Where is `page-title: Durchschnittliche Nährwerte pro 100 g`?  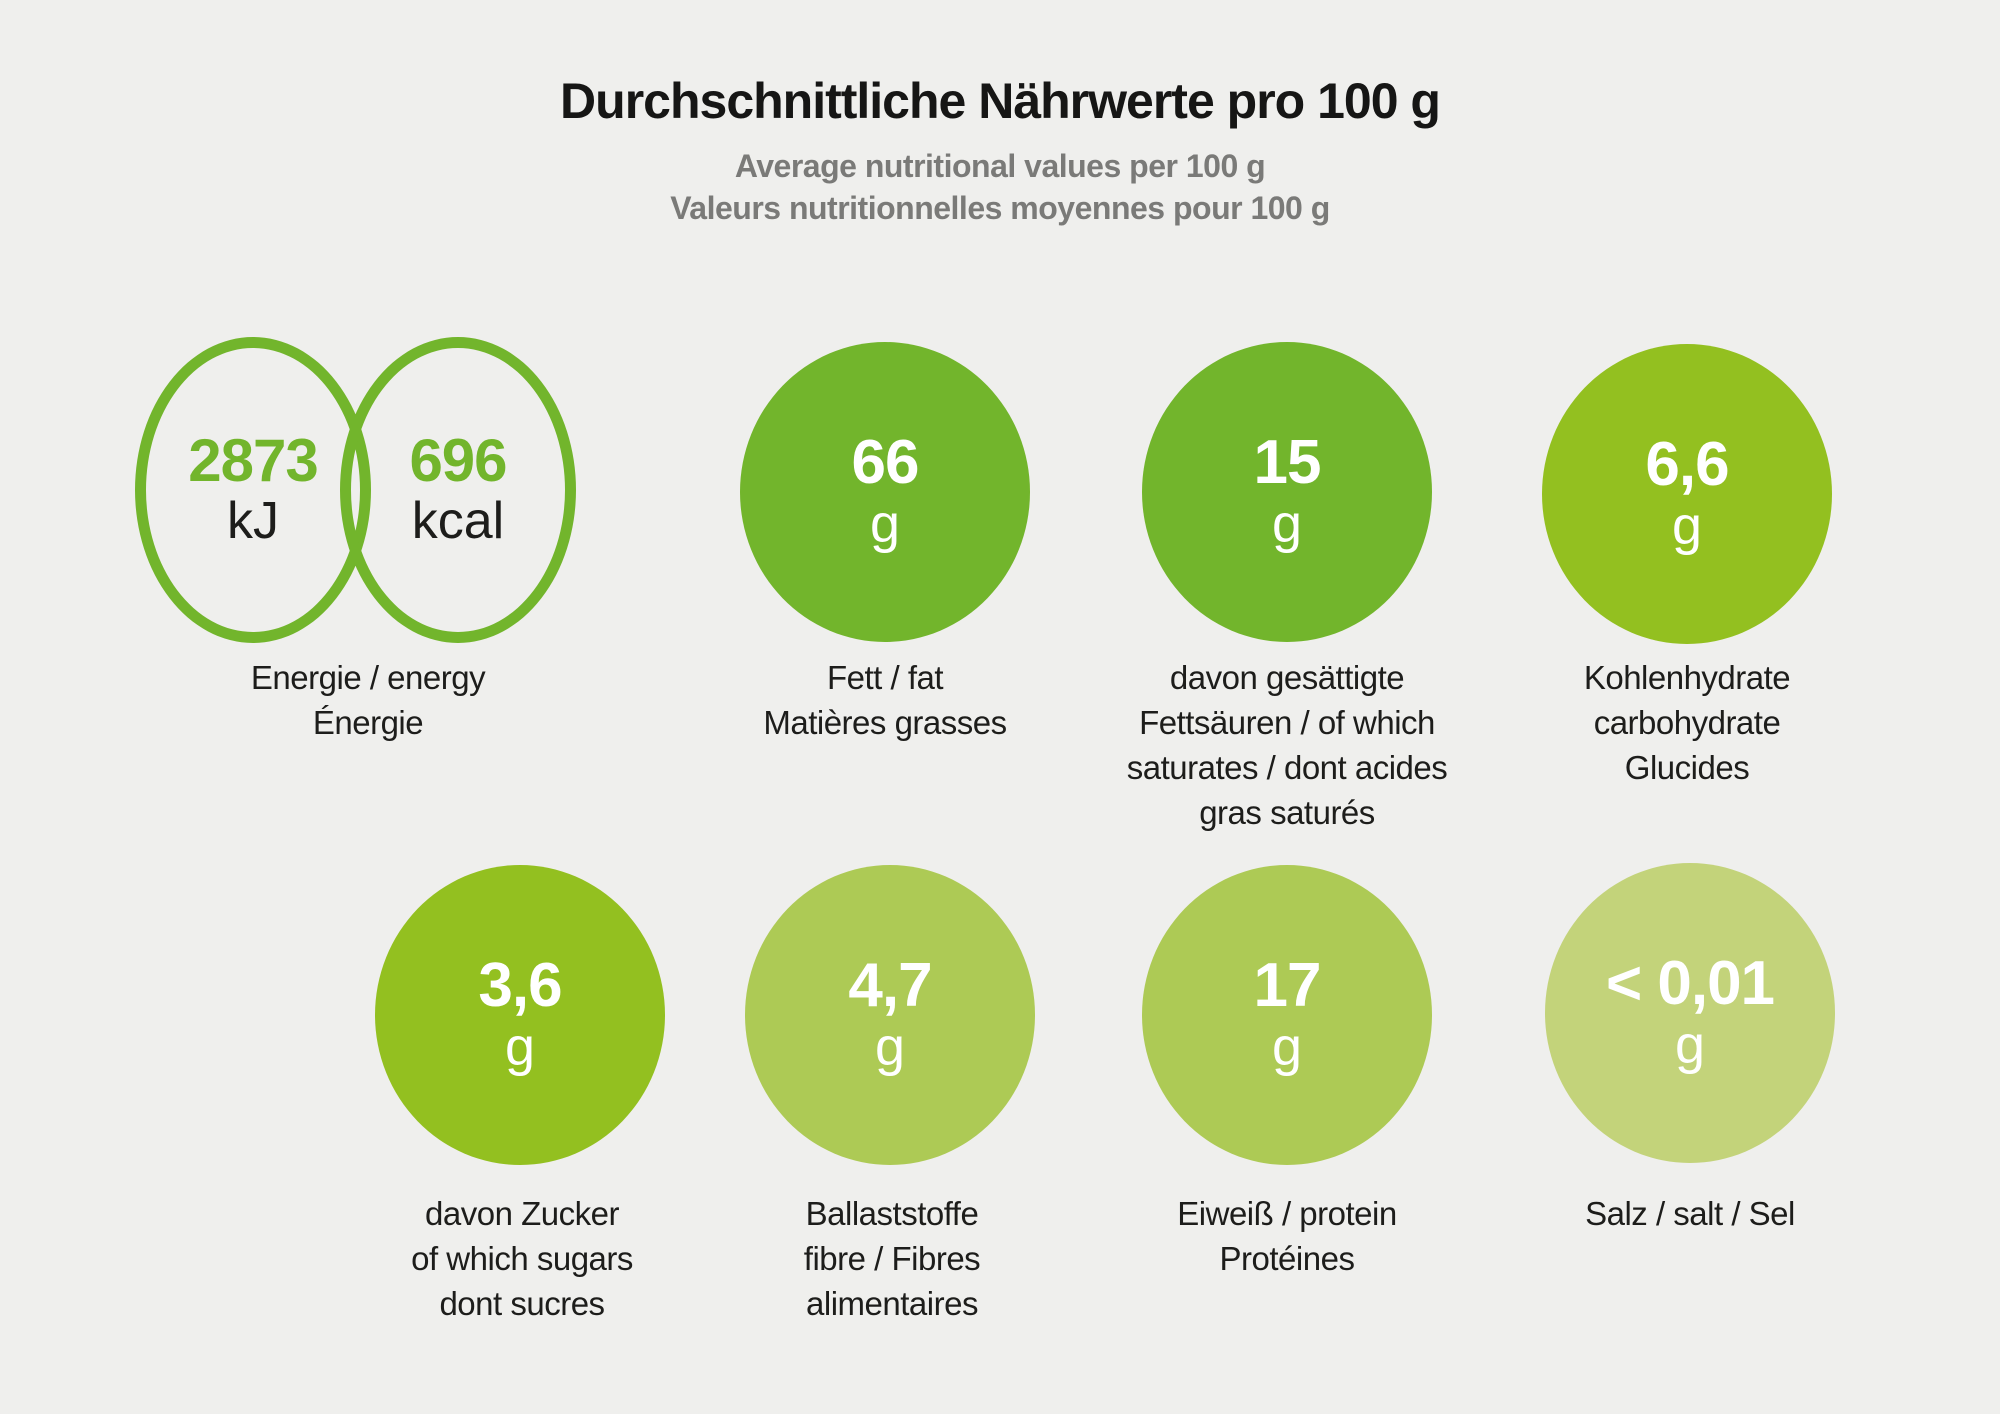
page-title: Durchschnittliche Nährwerte pro 100 g is located at coordinates (1000, 101).